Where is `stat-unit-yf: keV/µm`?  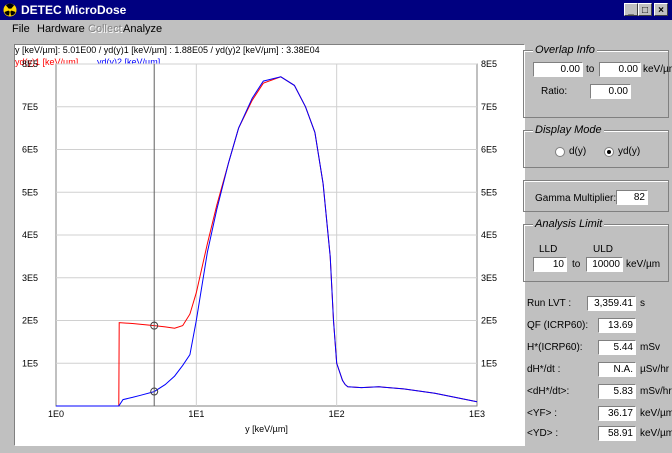
stat-unit-yf: keV/µm is located at coordinates (656, 413).